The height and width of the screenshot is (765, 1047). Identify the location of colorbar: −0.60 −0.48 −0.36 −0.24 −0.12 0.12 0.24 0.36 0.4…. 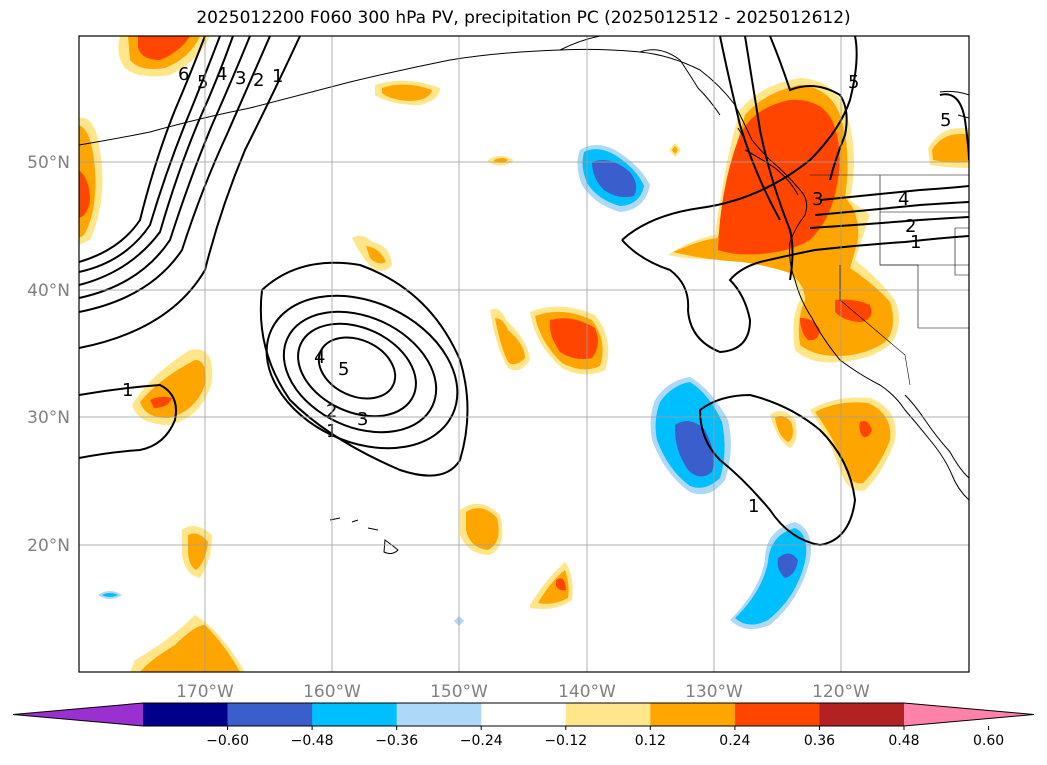
(523, 725).